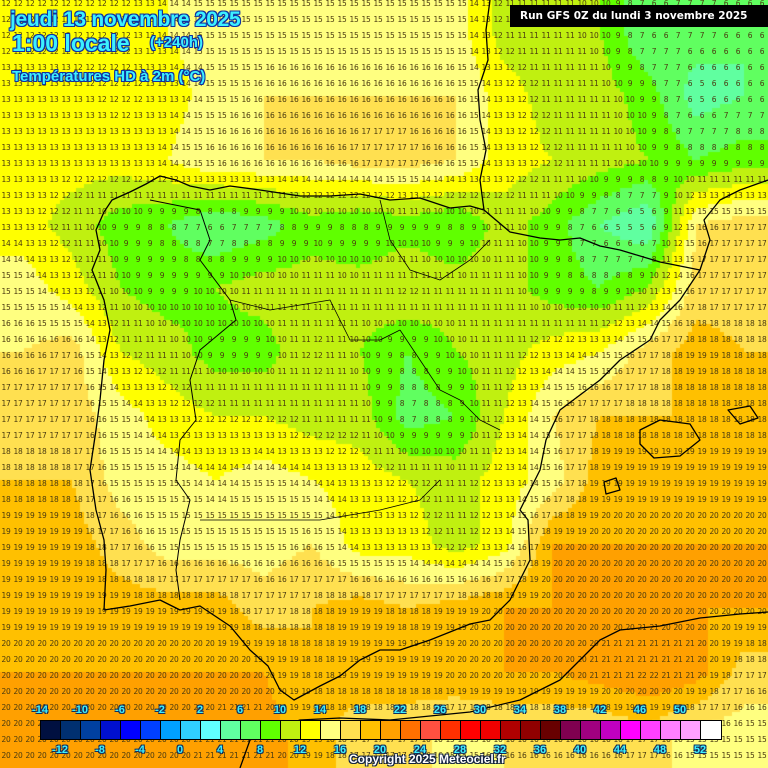 This screenshot has height=768, width=768. I want to click on island-menorca, so click(743, 415).